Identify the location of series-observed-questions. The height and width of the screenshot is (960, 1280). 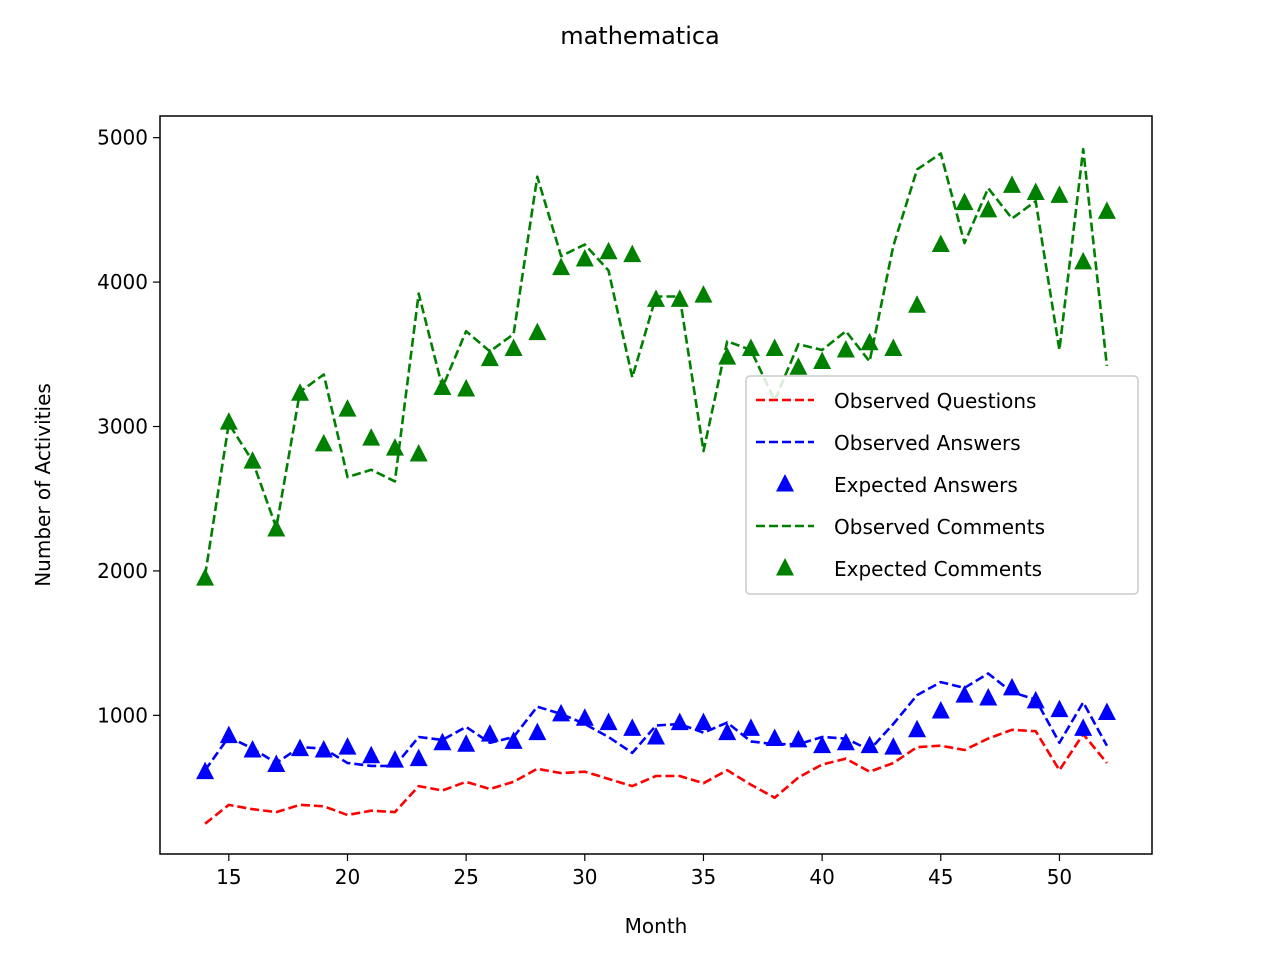
(656, 776).